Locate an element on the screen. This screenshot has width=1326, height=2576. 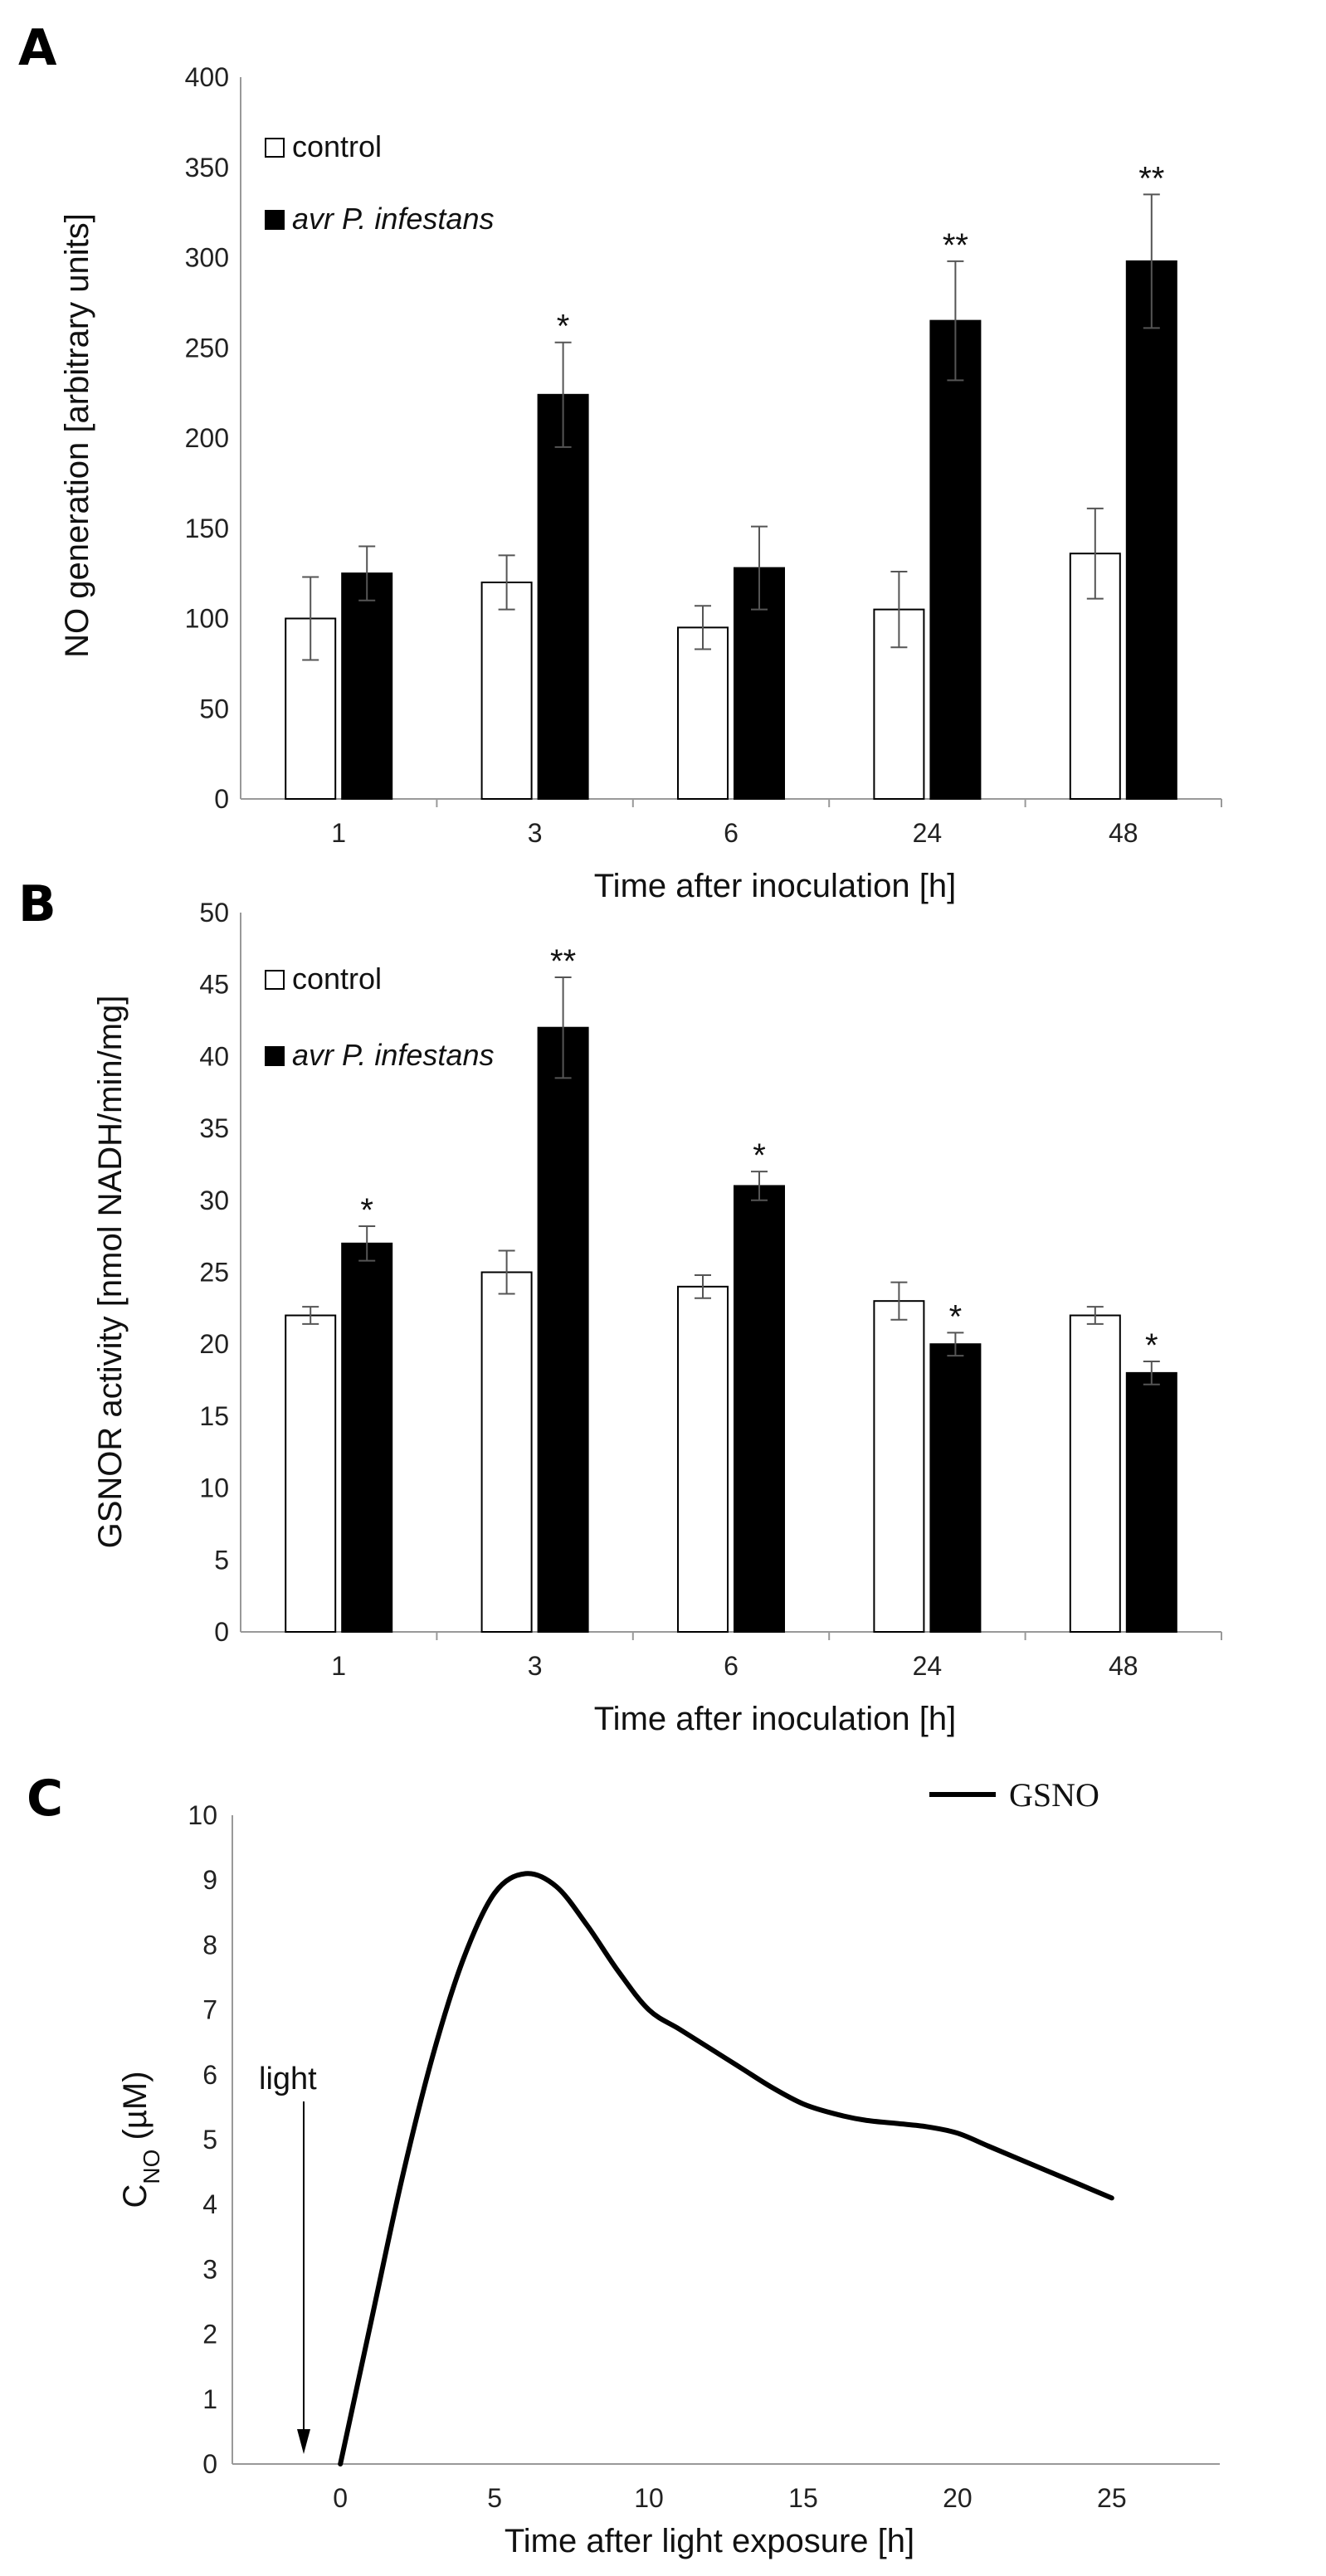
x-axis-title-a: Time after inoculation [h] is located at coordinates (775, 886).